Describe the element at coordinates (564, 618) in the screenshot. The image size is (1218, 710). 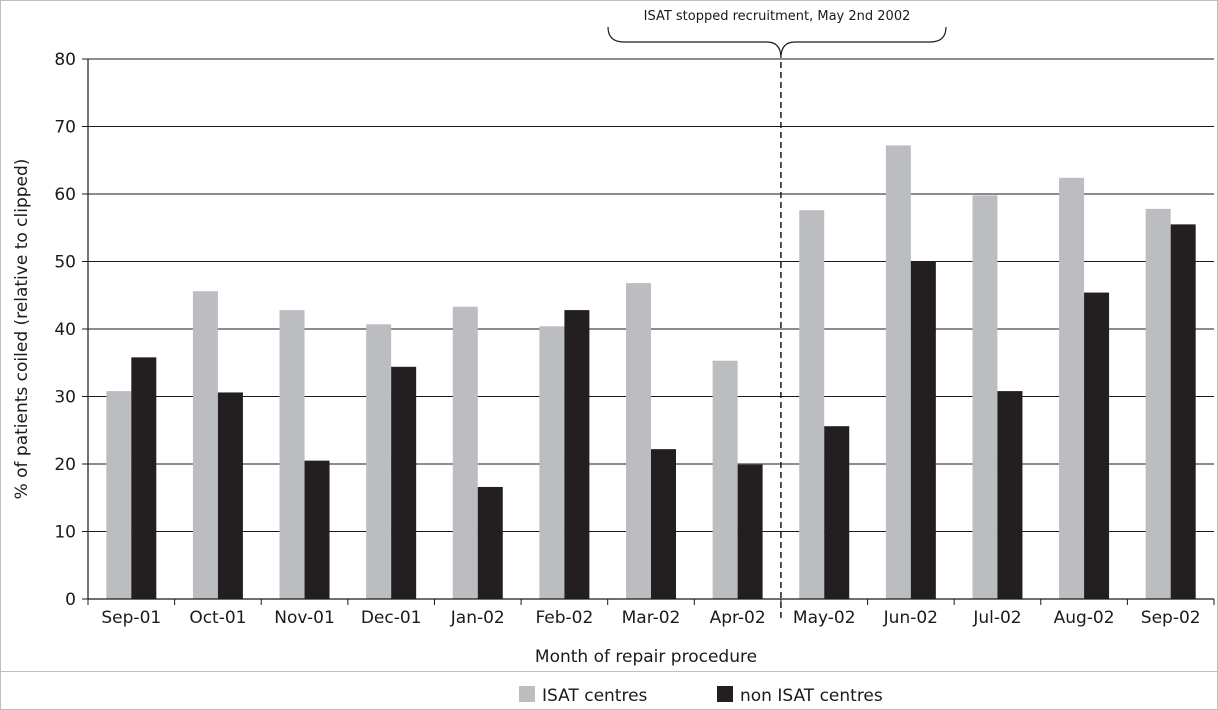
I see `x-tick-label: Feb-02` at that location.